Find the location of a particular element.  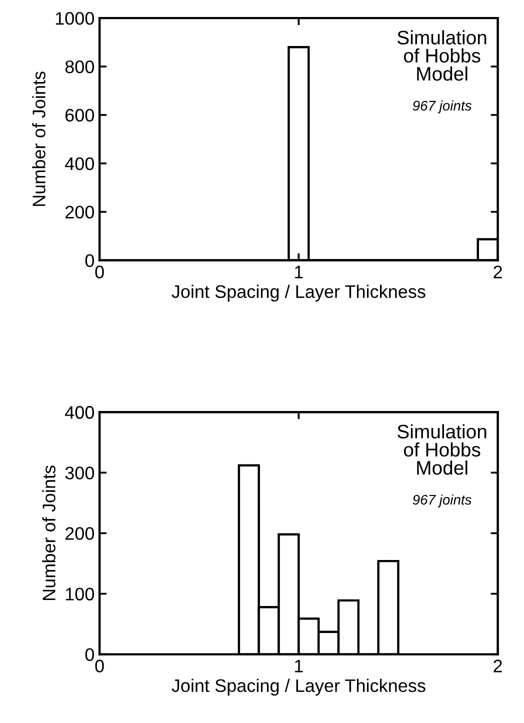

y-tick-label: 600 is located at coordinates (79, 115).